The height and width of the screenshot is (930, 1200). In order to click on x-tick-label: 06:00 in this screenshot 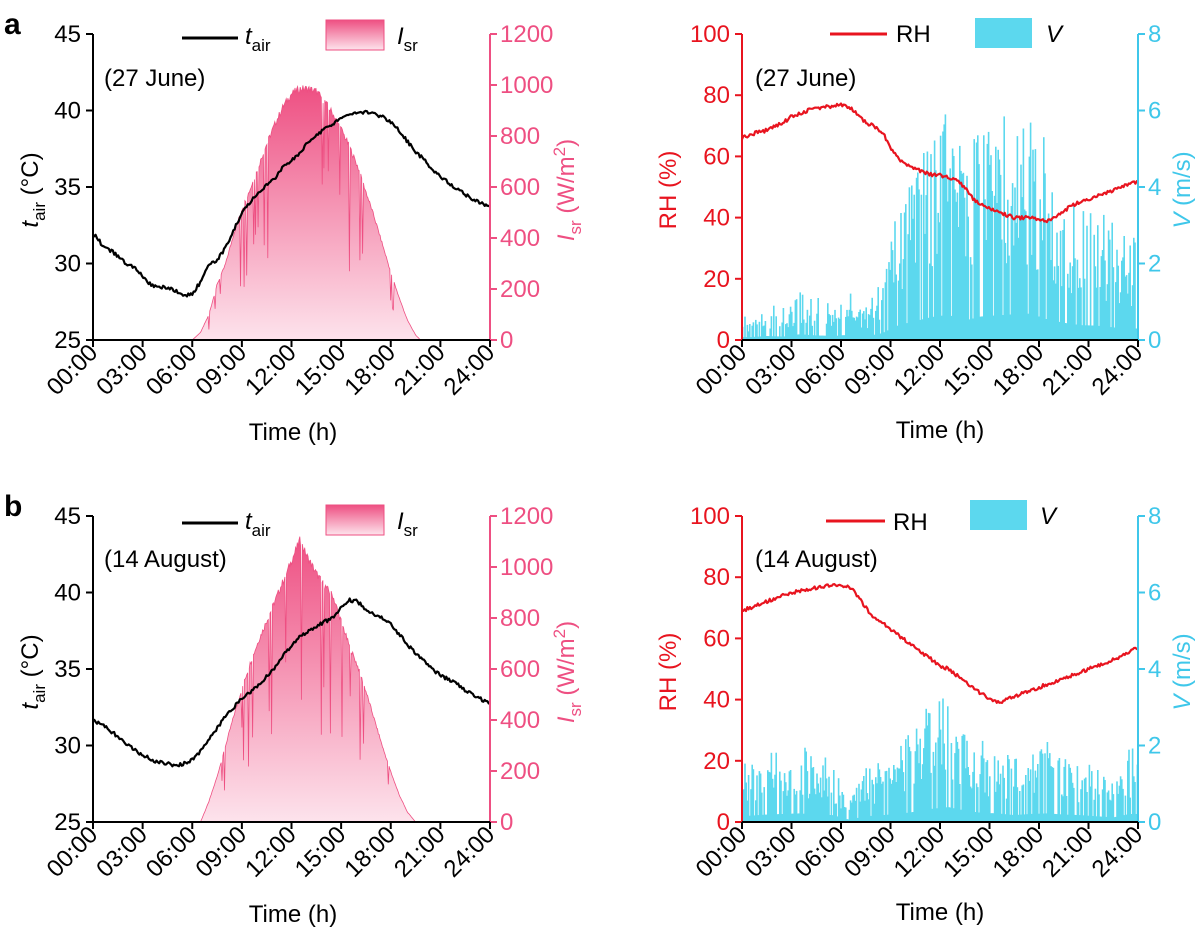, I will do `click(821, 852)`.